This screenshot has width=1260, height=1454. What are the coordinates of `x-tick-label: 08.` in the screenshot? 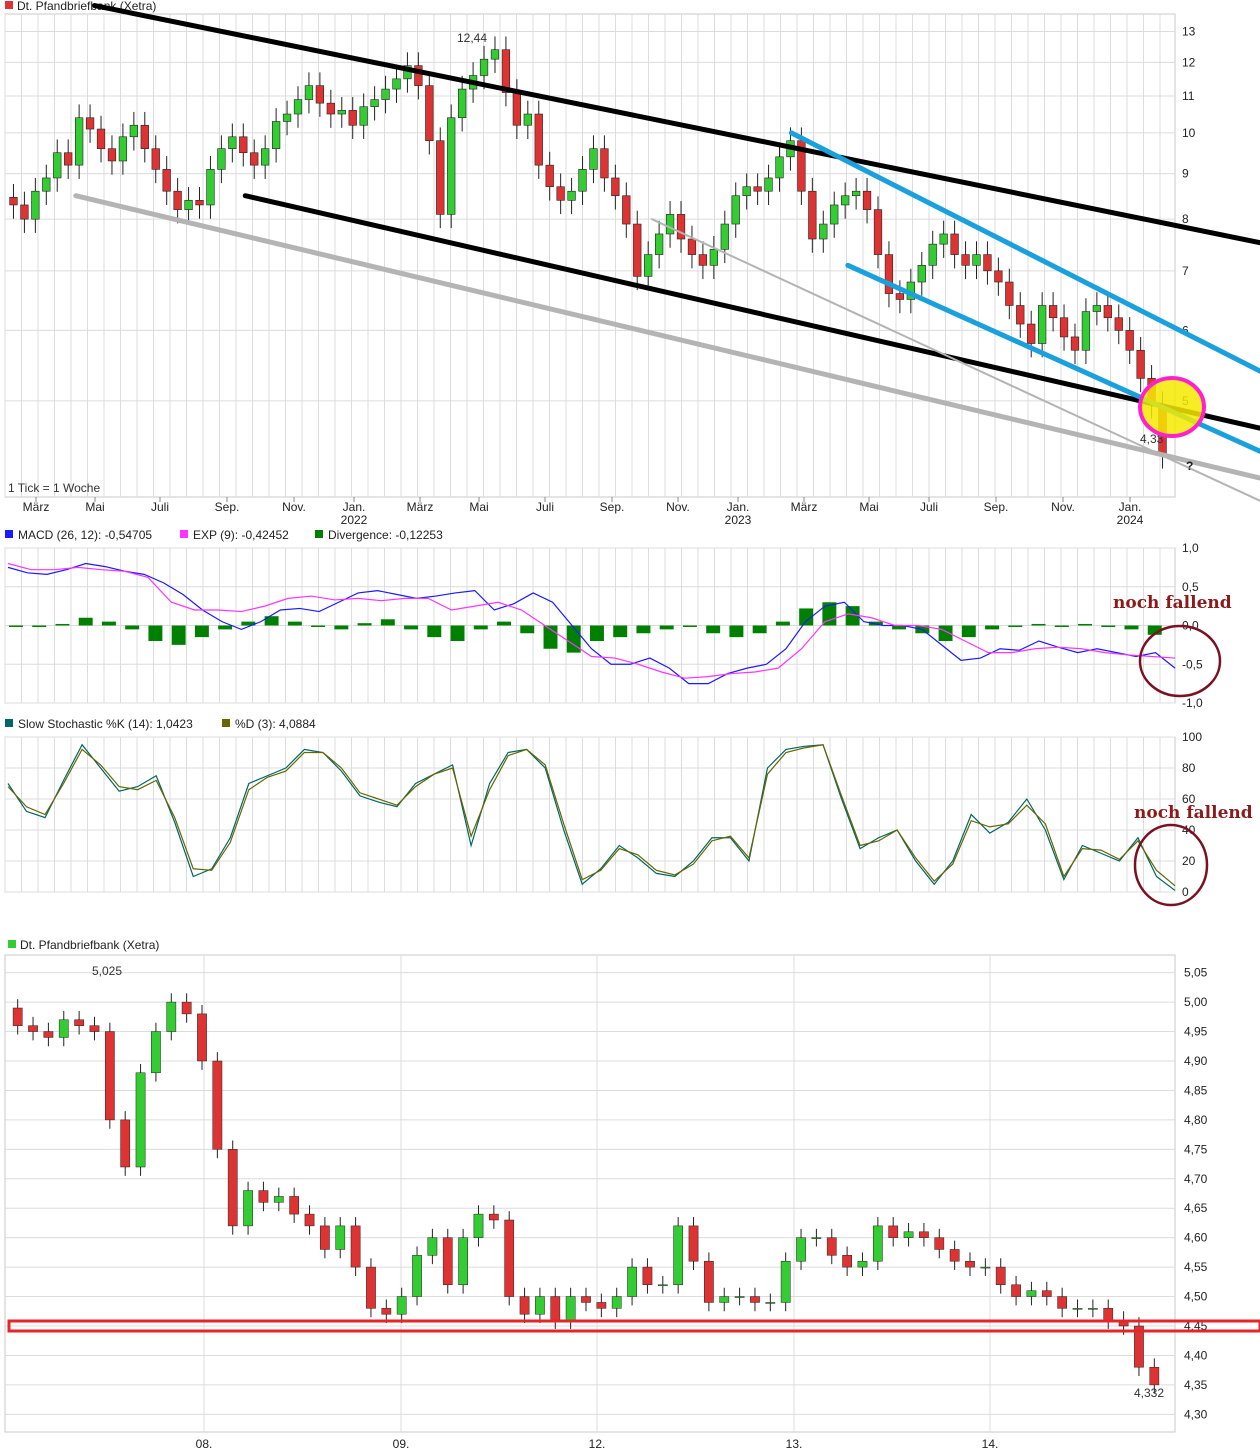 It's located at (204, 1444).